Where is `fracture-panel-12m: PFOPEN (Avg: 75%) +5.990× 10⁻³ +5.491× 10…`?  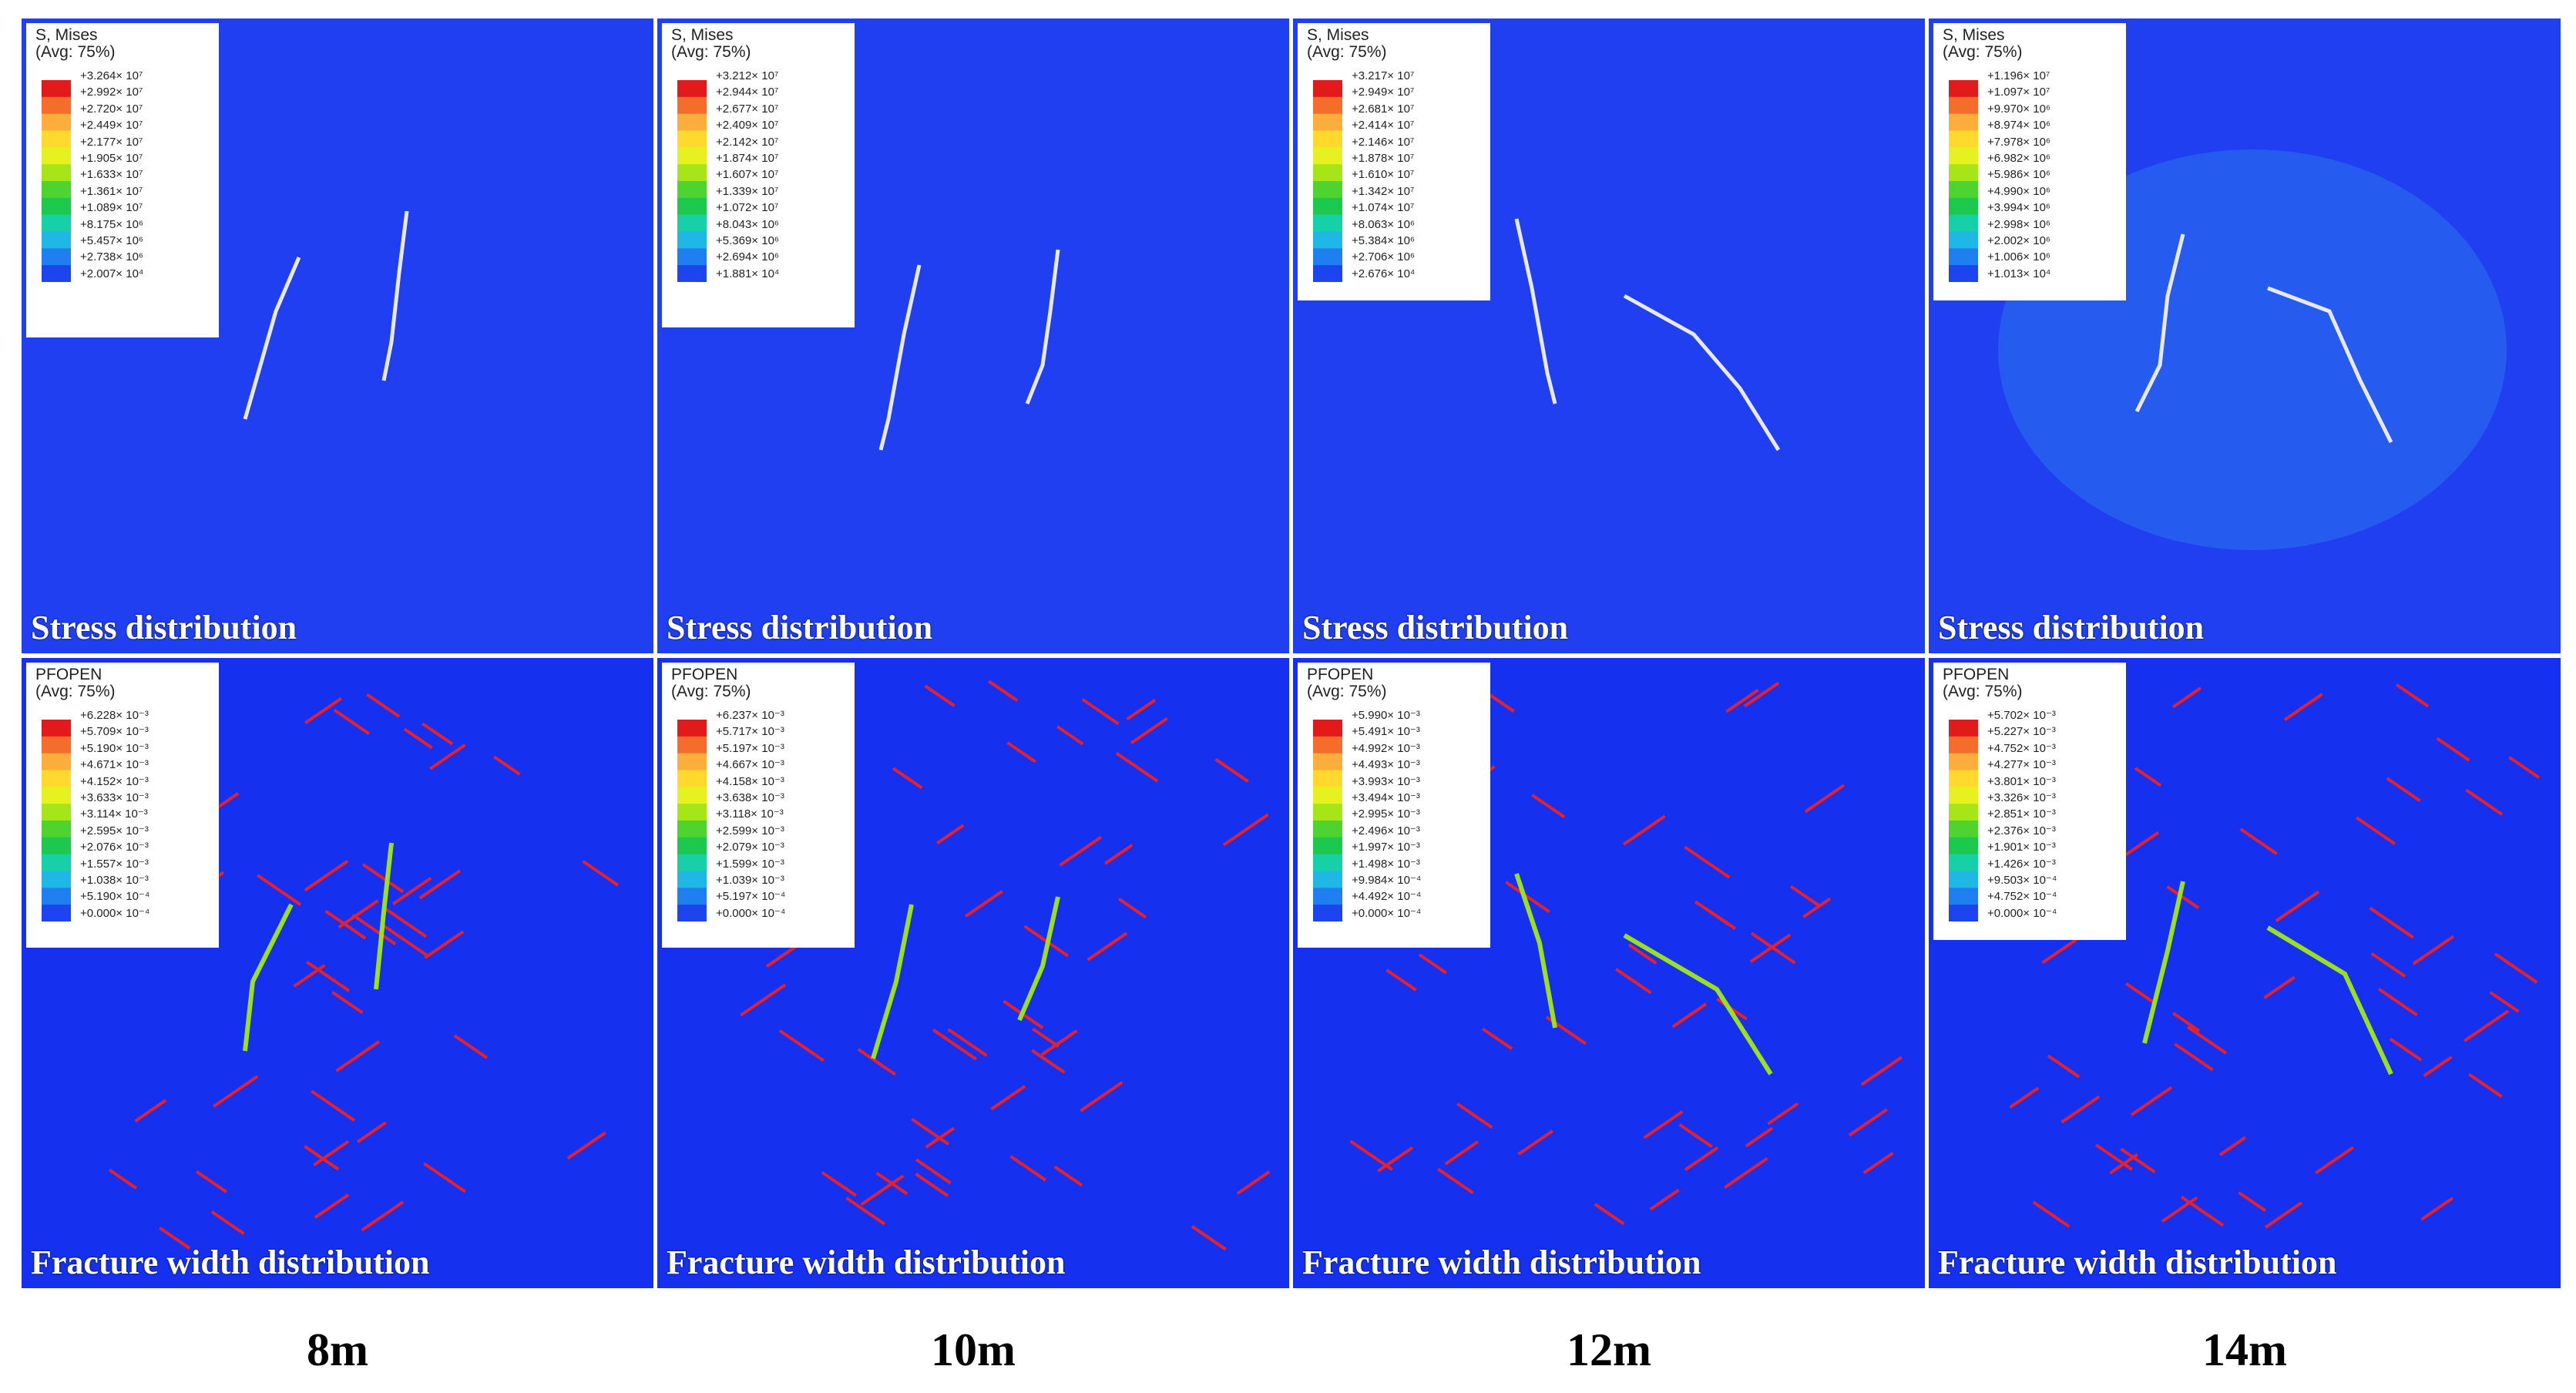
fracture-panel-12m: PFOPEN (Avg: 75%) +5.990× 10⁻³ +5.491× 10… is located at coordinates (1609, 973).